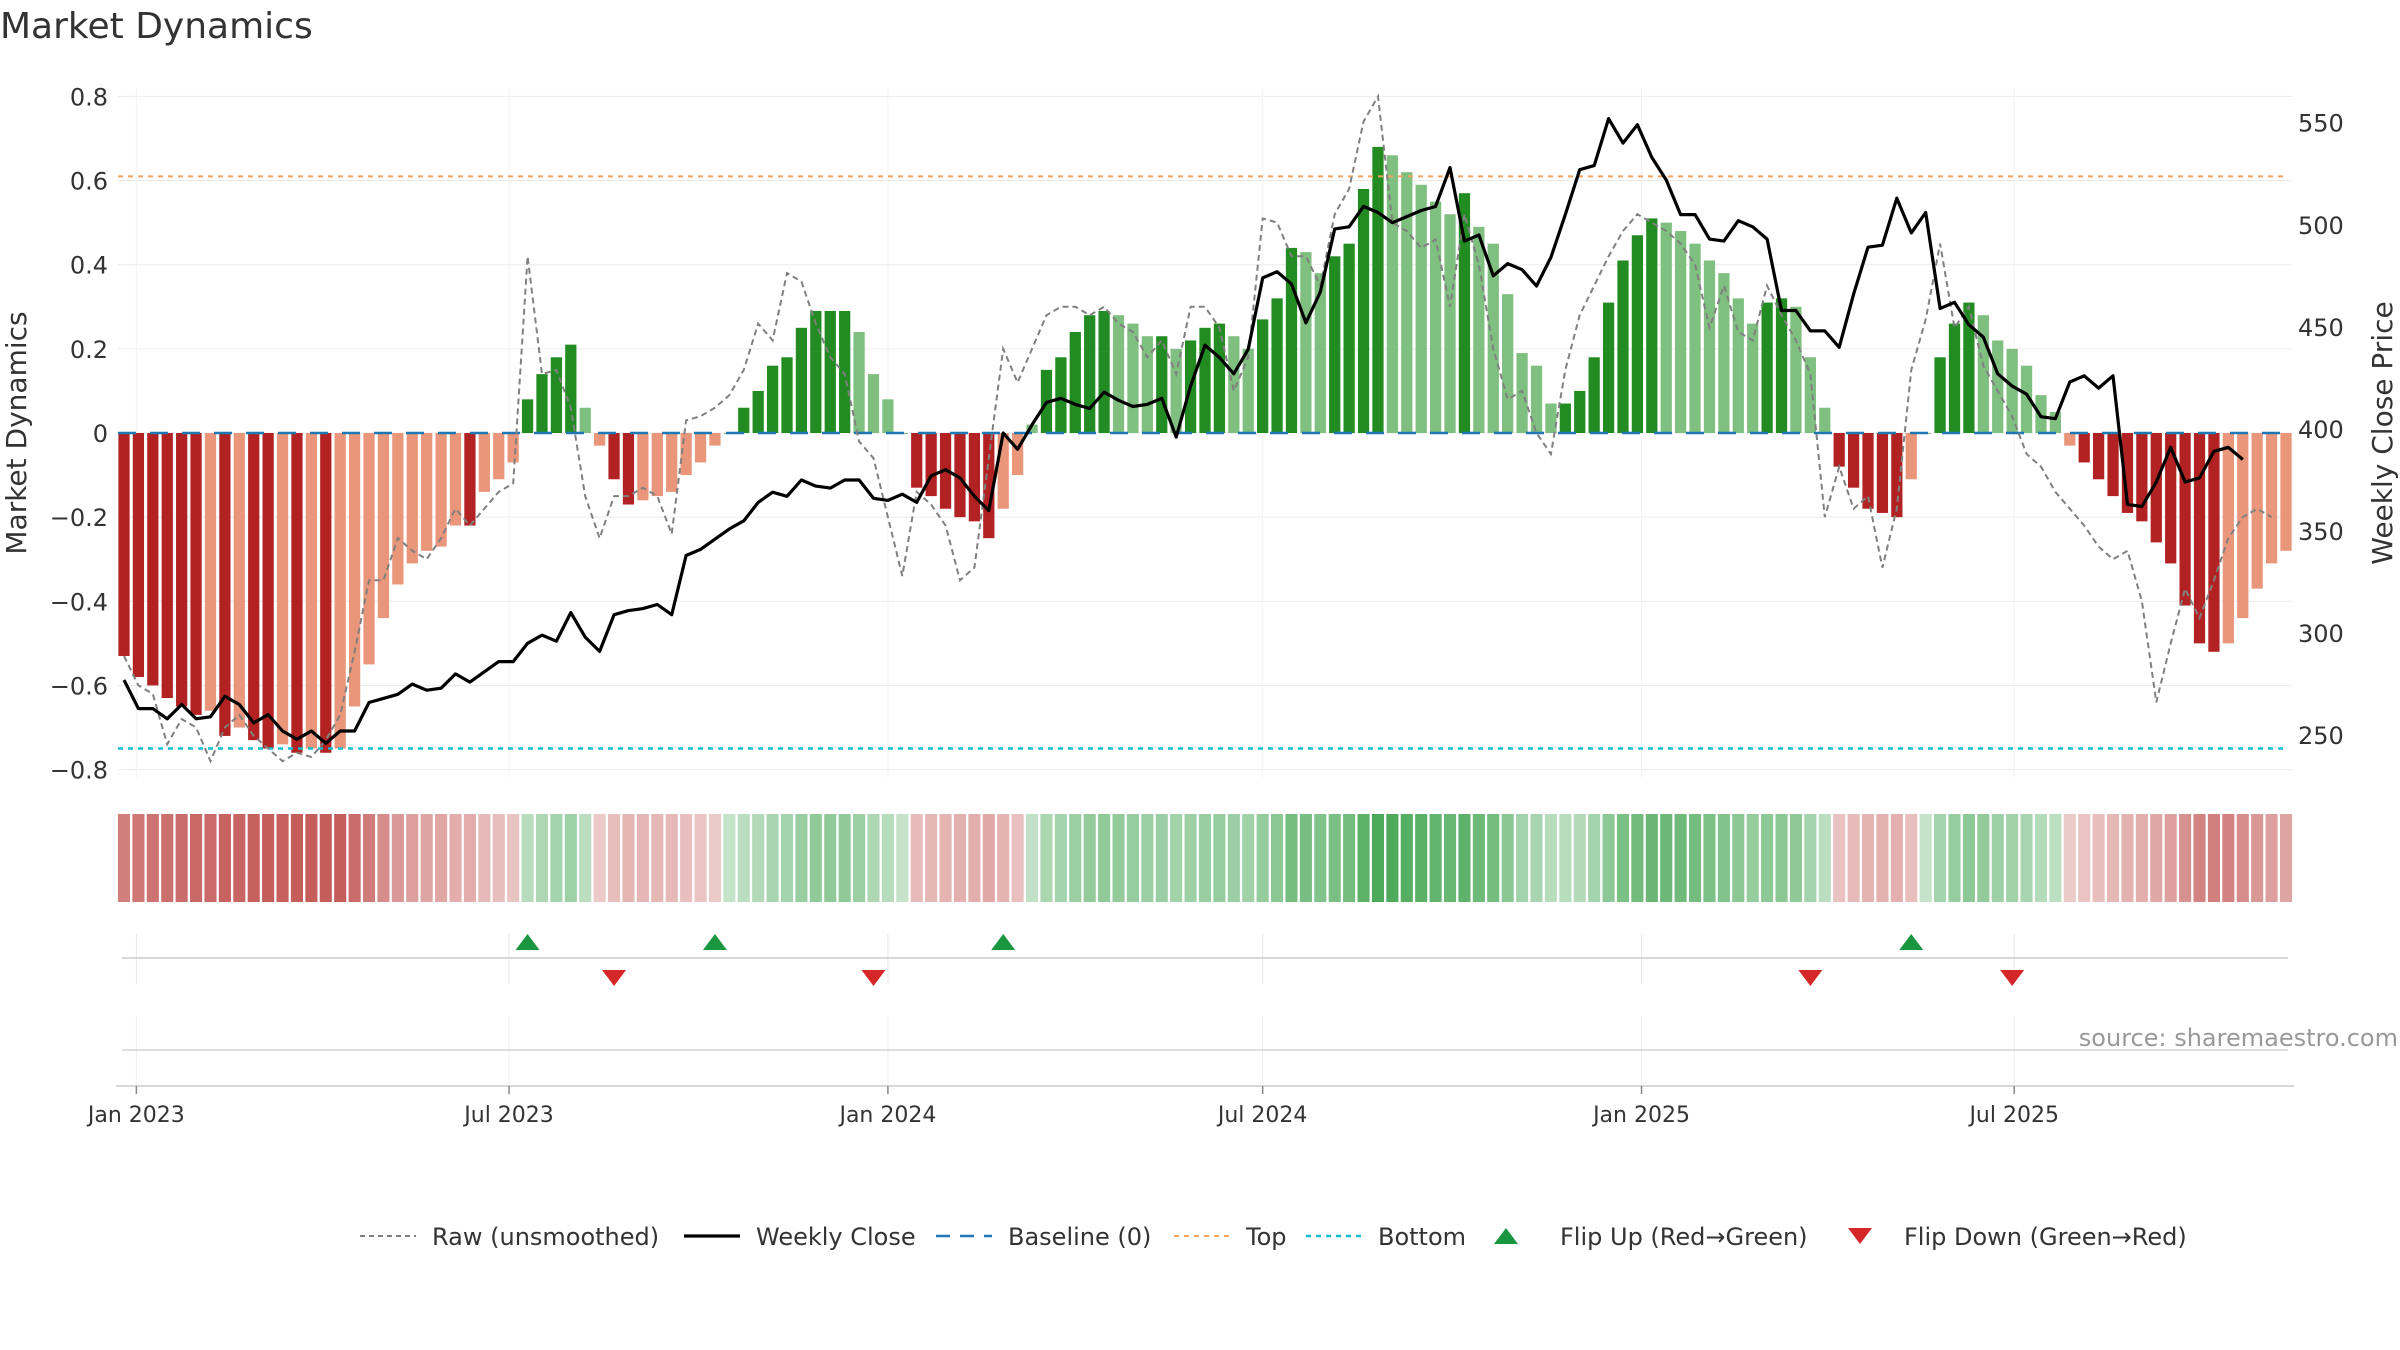  Describe the element at coordinates (2012, 978) in the screenshot. I see `flip-down-marker` at that location.